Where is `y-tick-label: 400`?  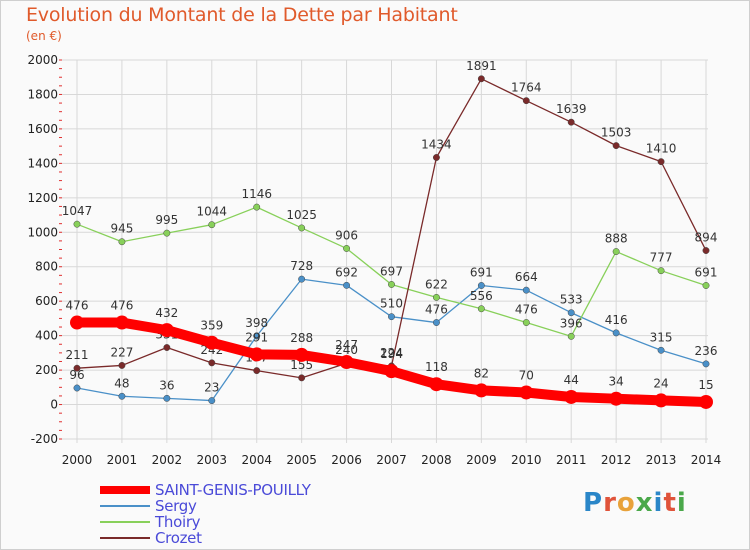 y-tick-label: 400 is located at coordinates (46, 336).